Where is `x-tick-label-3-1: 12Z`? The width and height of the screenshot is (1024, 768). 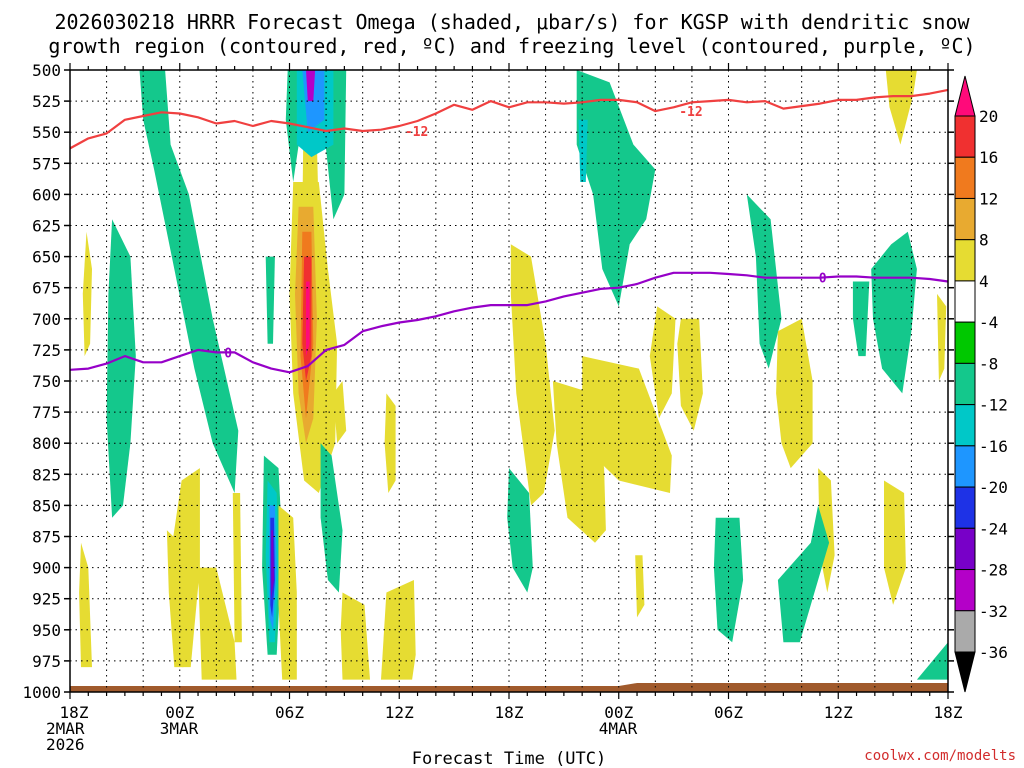 x-tick-label-3-1: 12Z is located at coordinates (399, 712).